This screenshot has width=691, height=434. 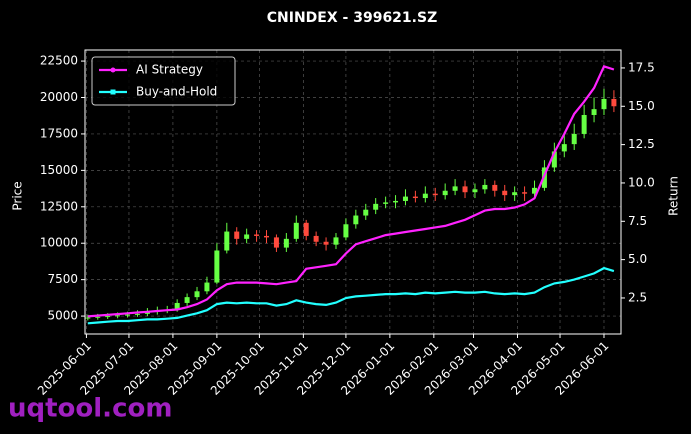 I want to click on legend-label: Buy-and-Hold, so click(x=176, y=92).